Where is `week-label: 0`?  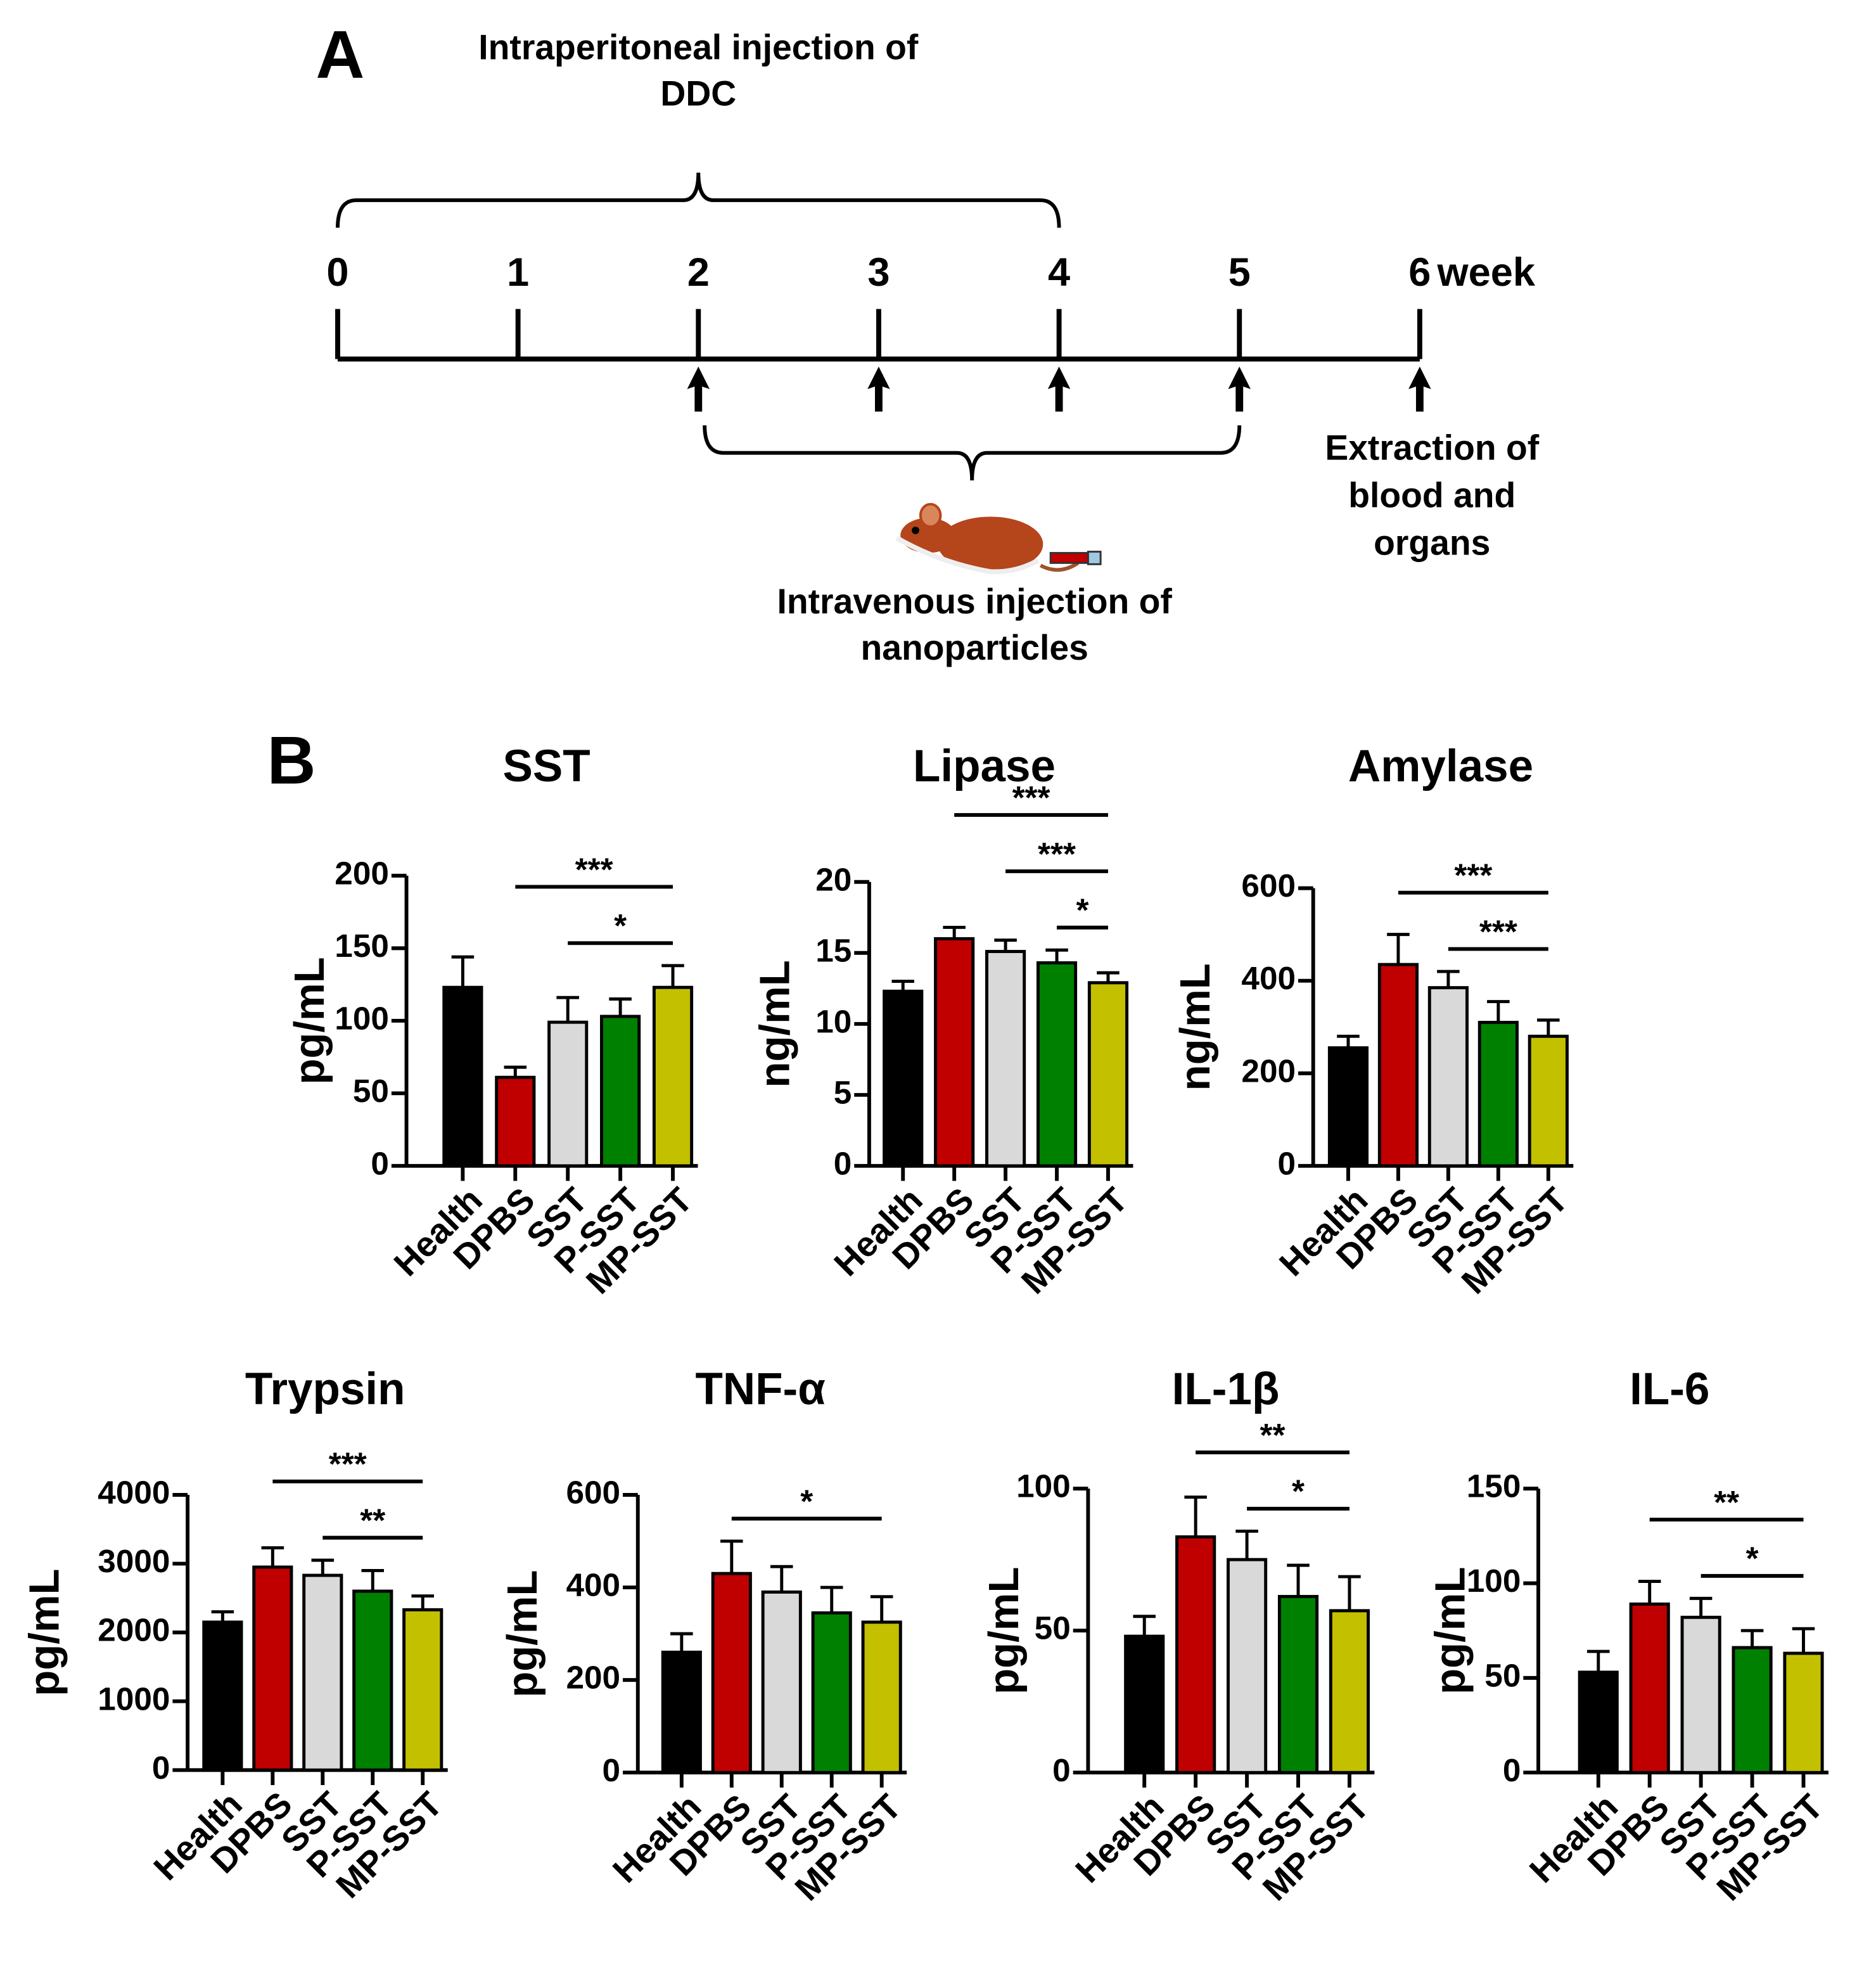 week-label: 0 is located at coordinates (337, 272).